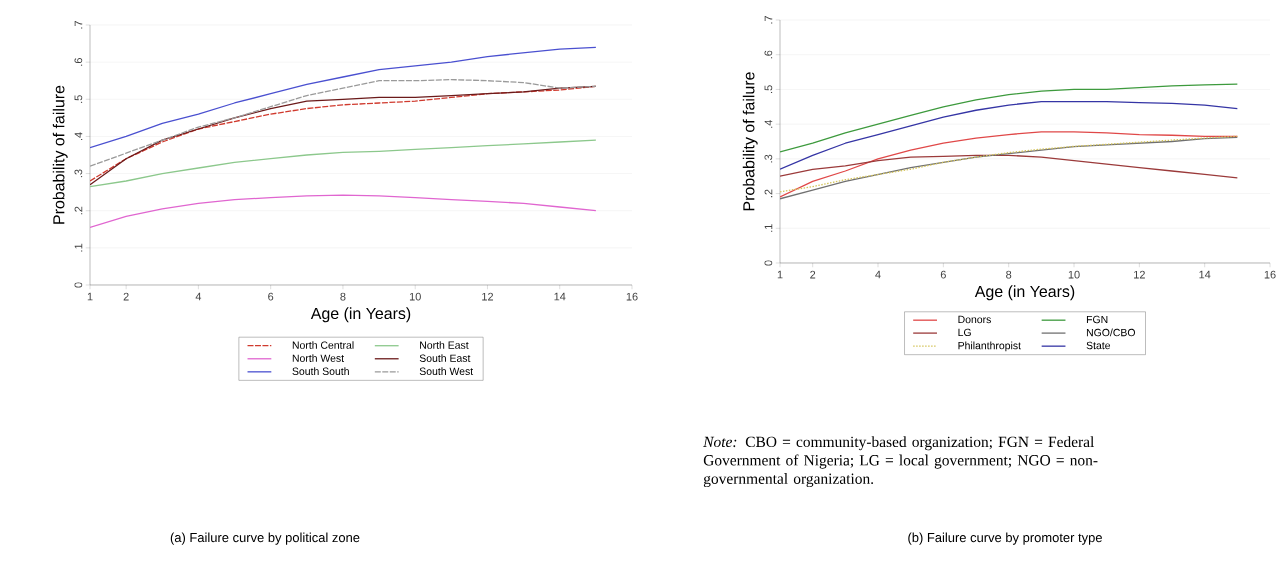 This screenshot has height=564, width=1286. What do you see at coordinates (320, 371) in the screenshot?
I see `legend-label: South South` at bounding box center [320, 371].